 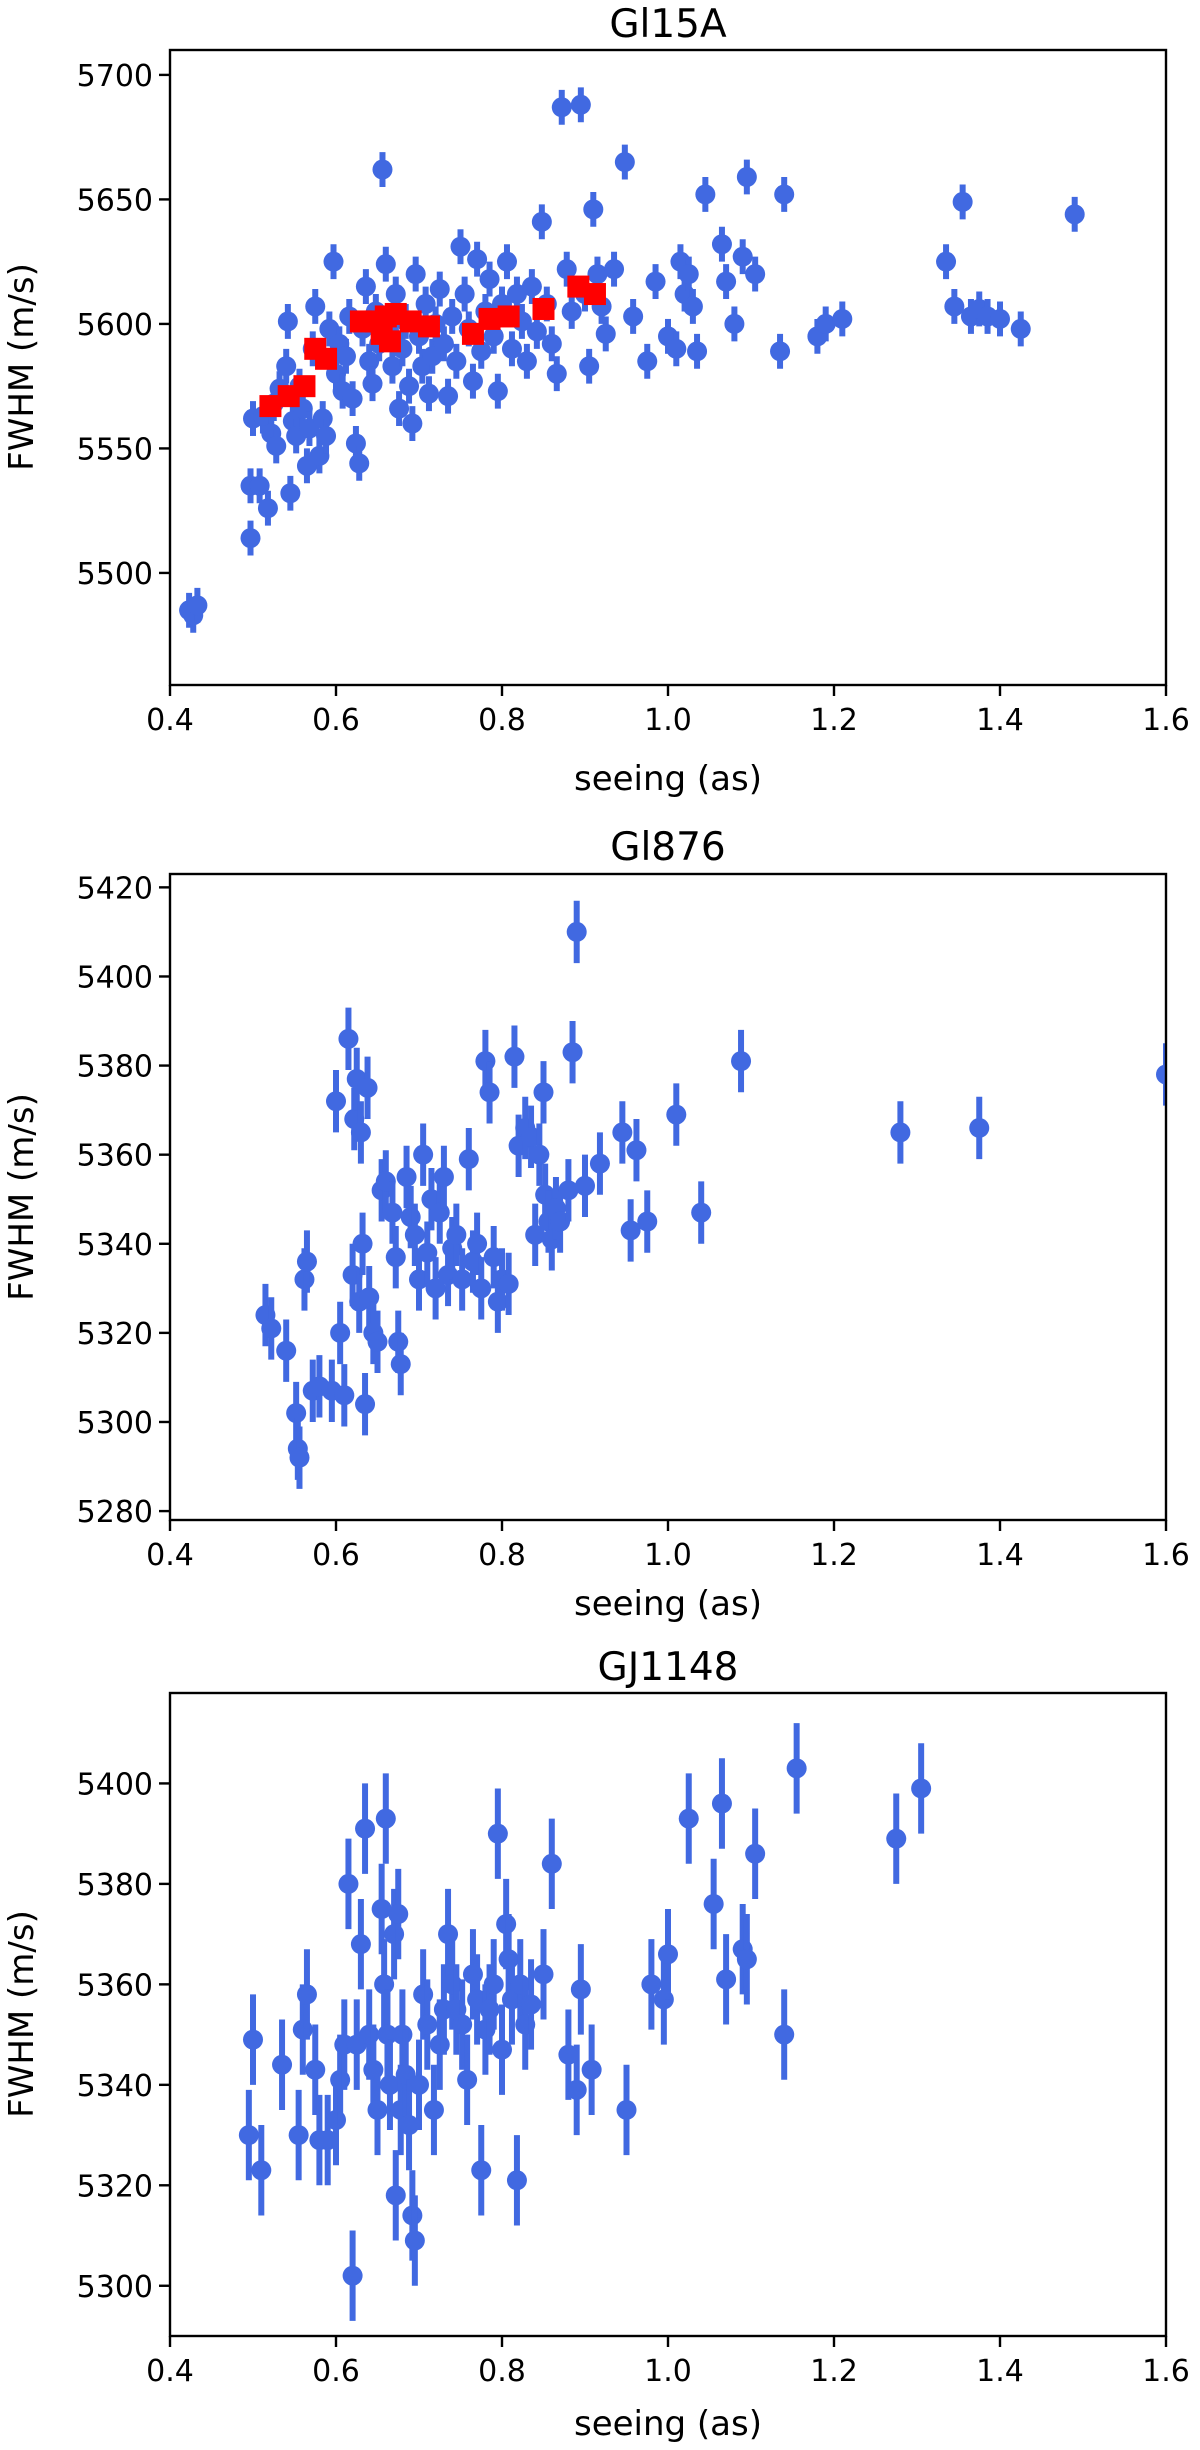 I want to click on y-tick-label: 5700, so click(x=115, y=76).